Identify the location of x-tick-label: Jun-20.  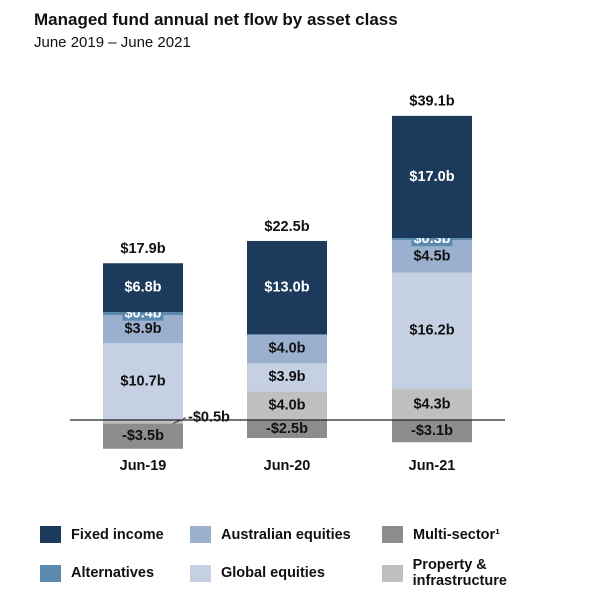
(287, 466).